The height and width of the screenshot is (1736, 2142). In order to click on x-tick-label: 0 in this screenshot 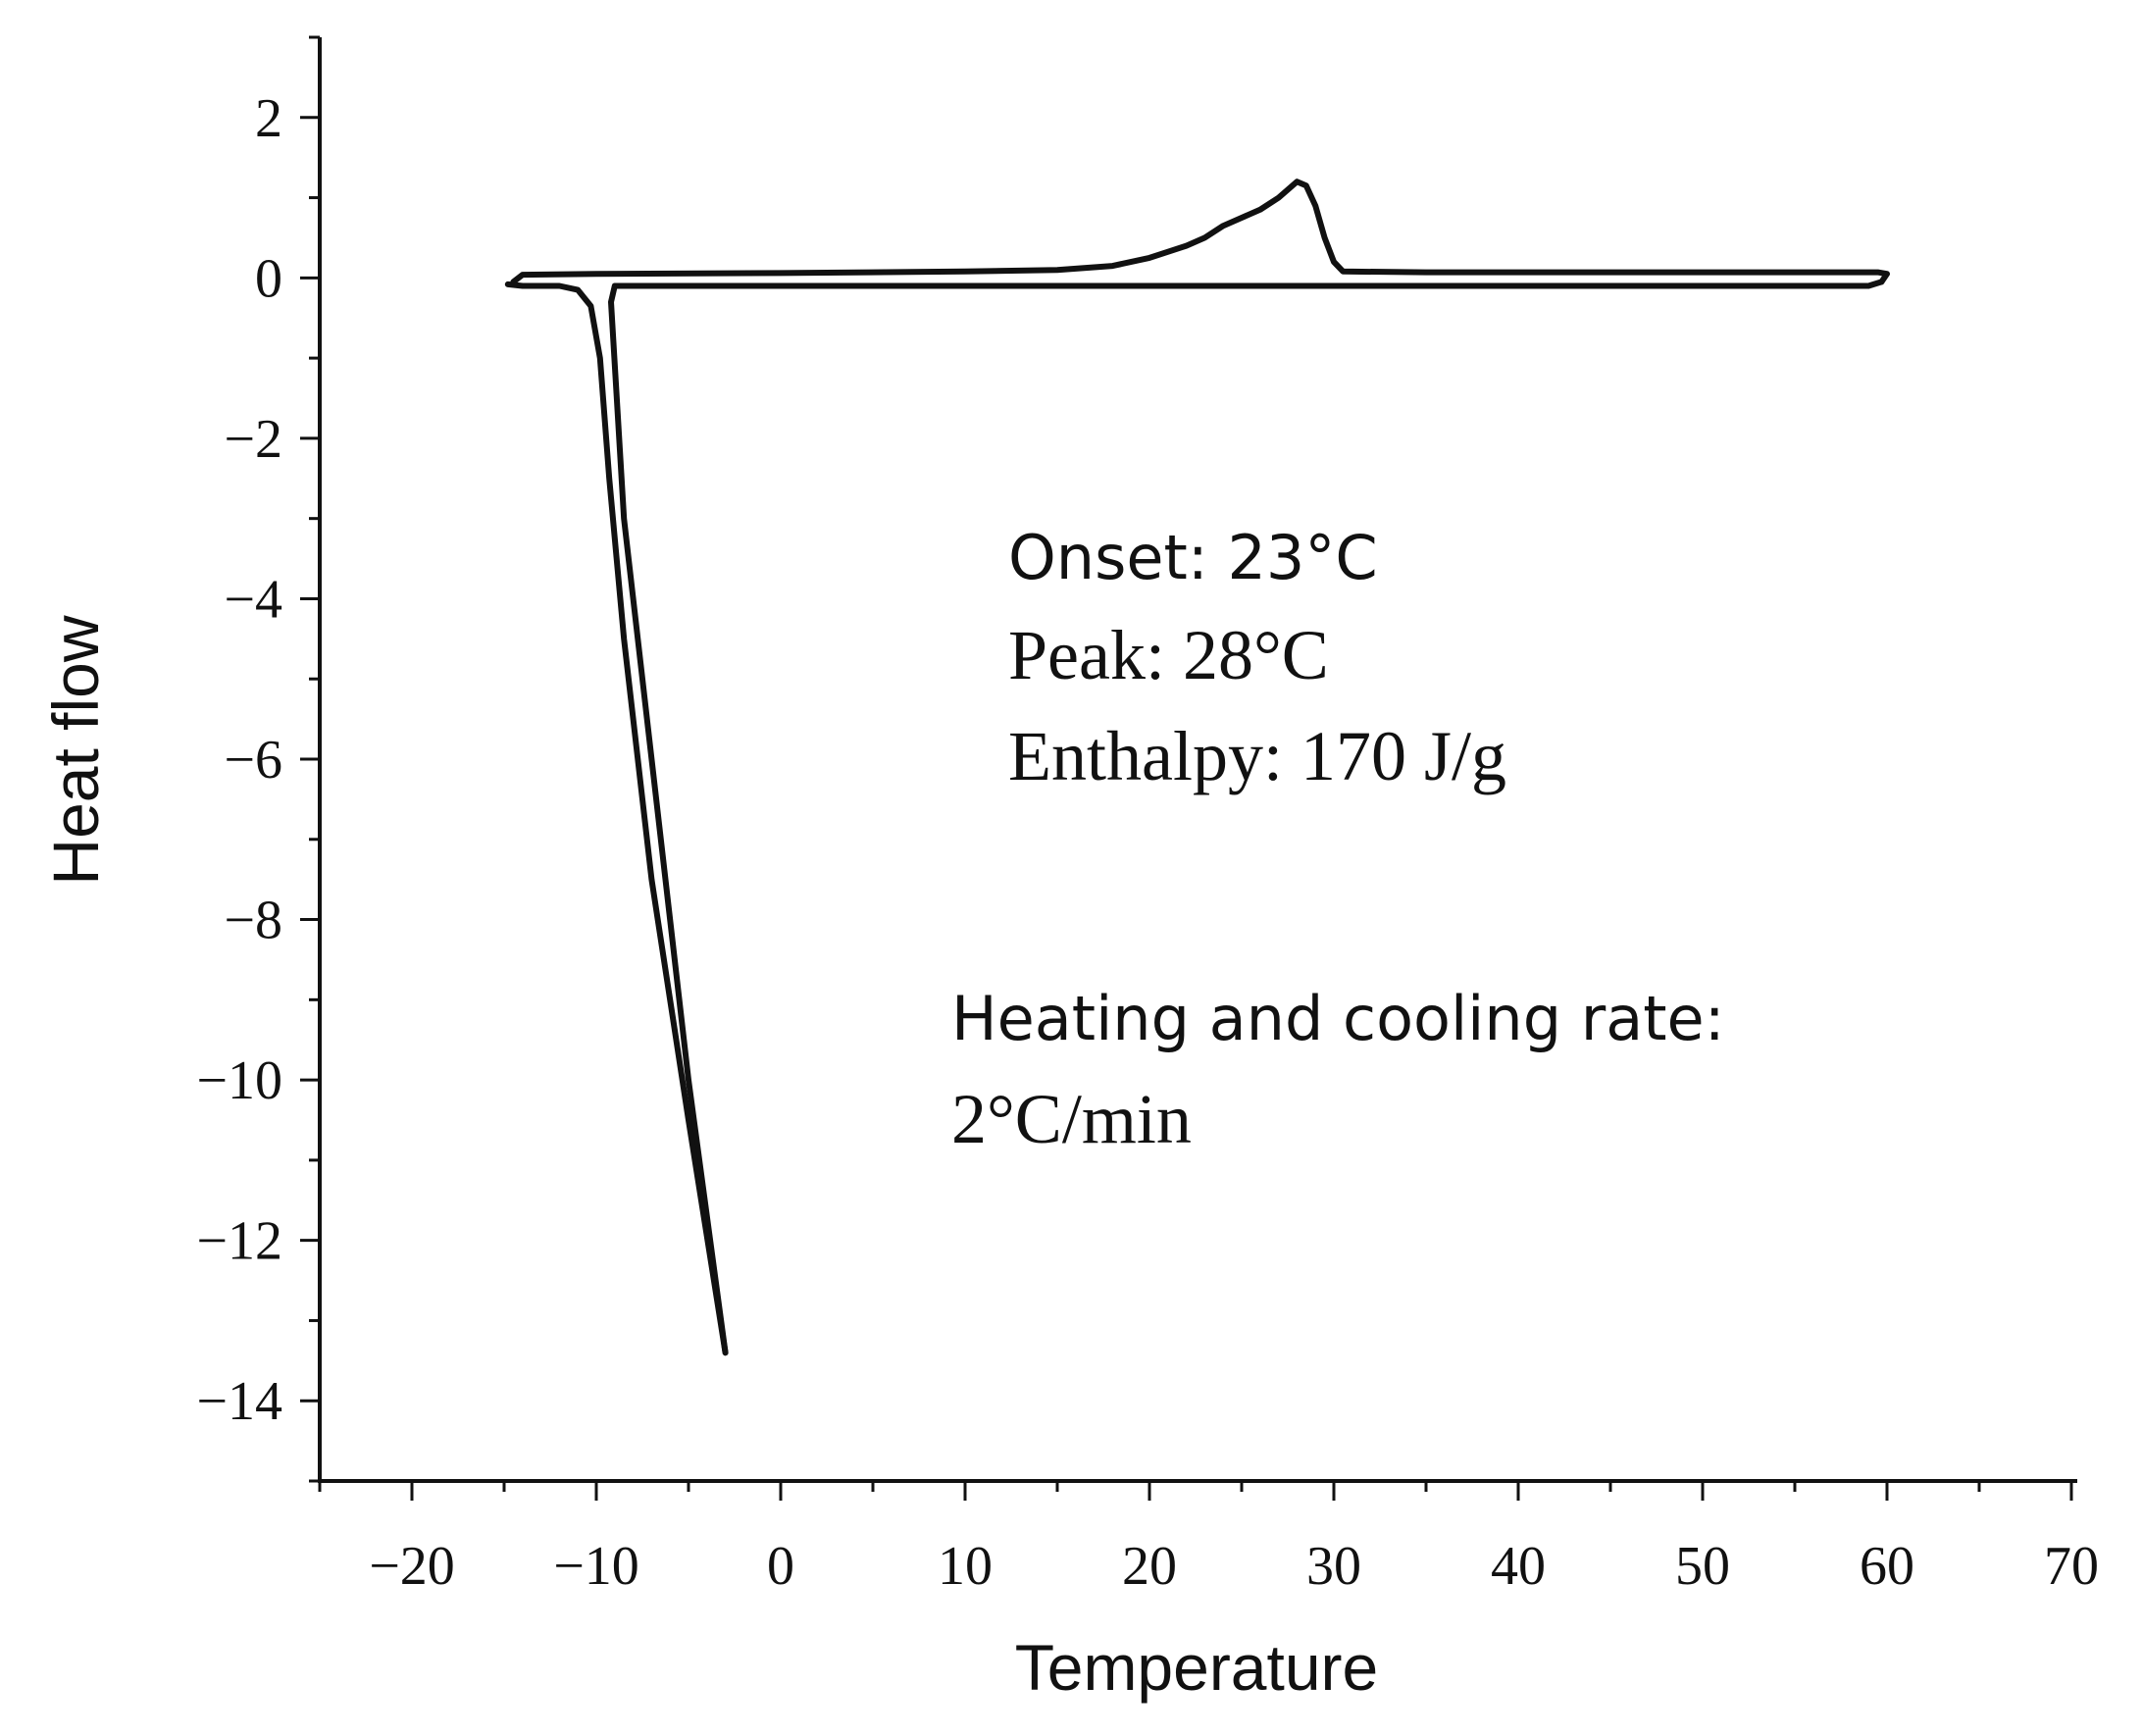, I will do `click(780, 1567)`.